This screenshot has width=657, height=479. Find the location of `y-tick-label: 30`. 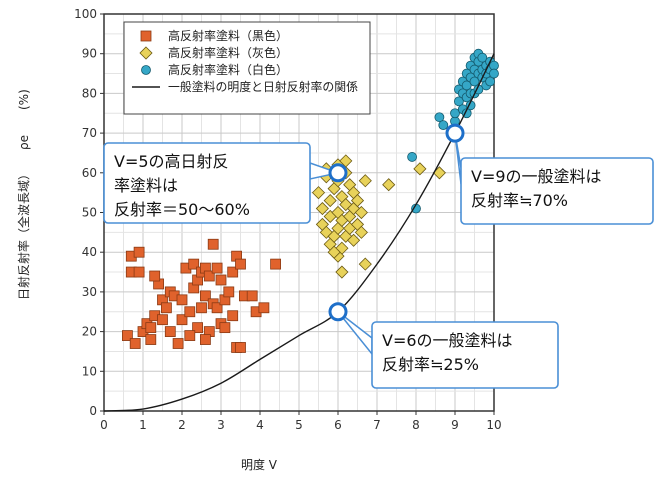

y-tick-label: 30 is located at coordinates (89, 292).